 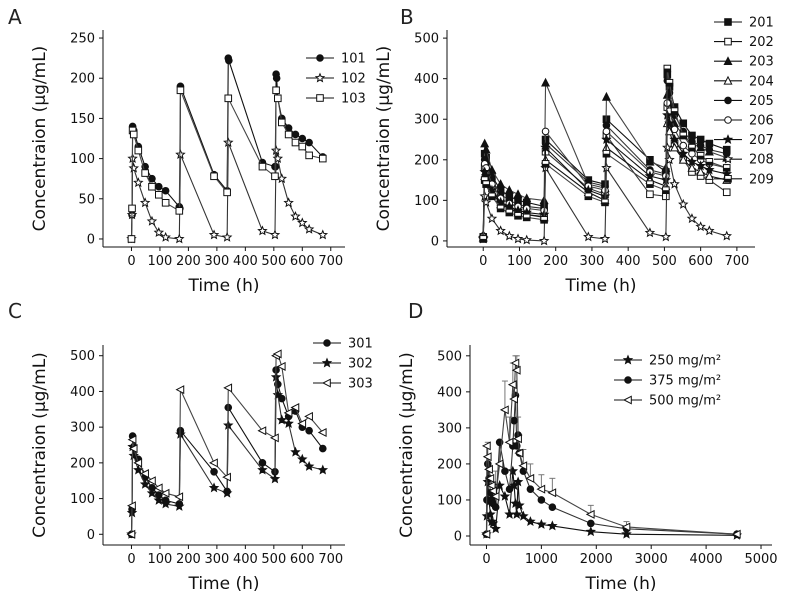 What do you see at coordinates (91, 239) in the screenshot?
I see `y-tick-label: 0` at bounding box center [91, 239].